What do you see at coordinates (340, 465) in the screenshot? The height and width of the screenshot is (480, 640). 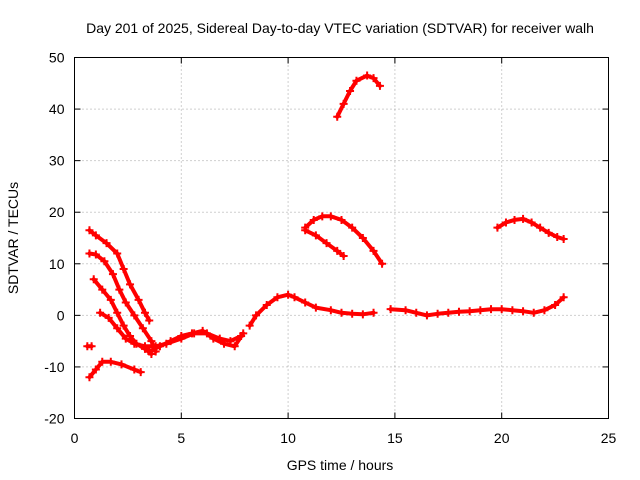 I see `x-axis-label: GPS time / hours` at bounding box center [340, 465].